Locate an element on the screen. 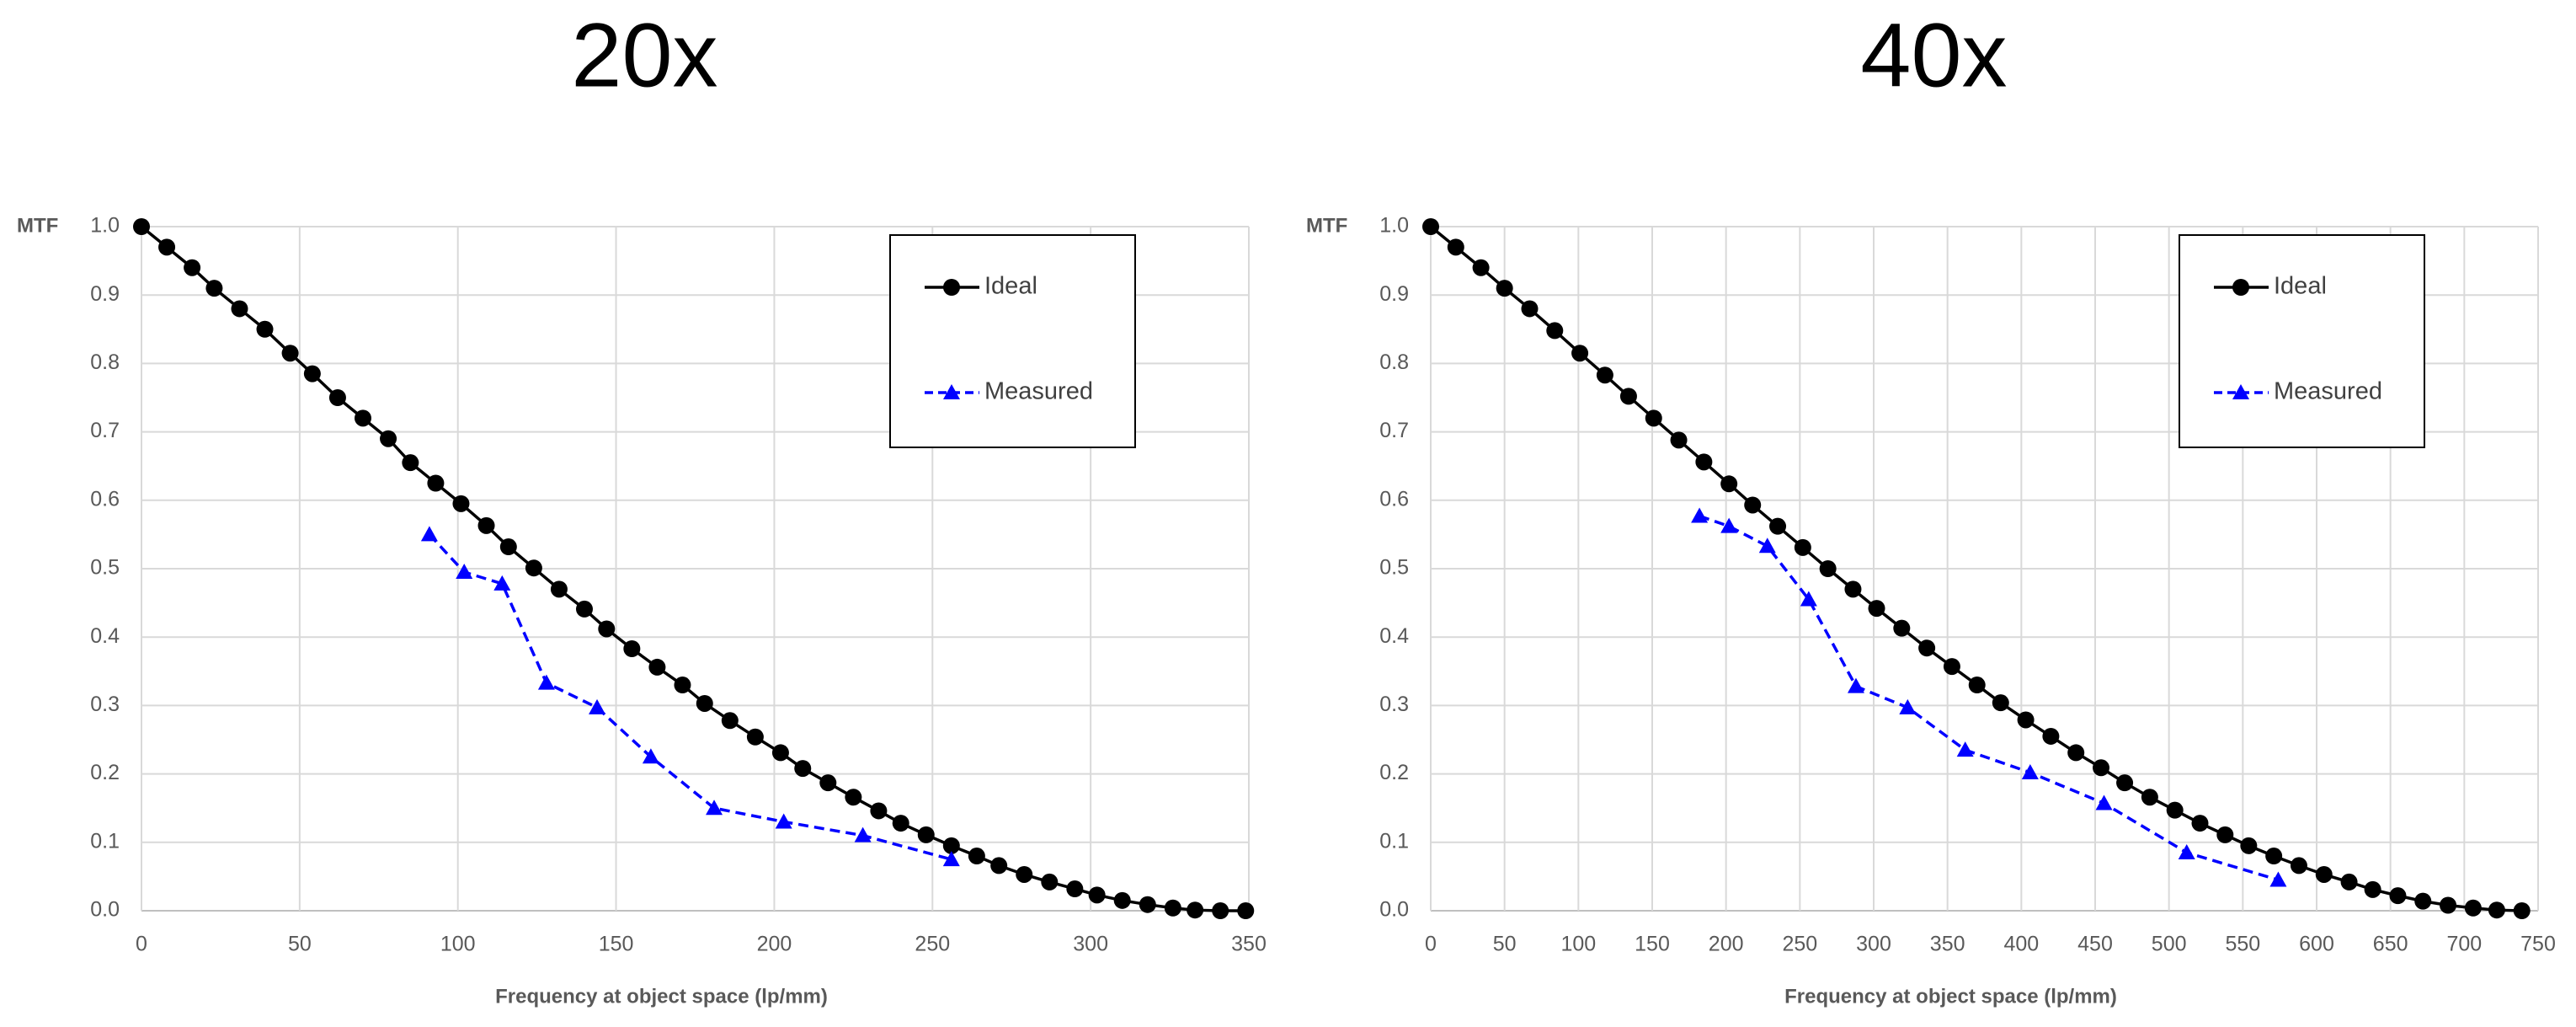 The image size is (2576, 1027). x-tick-label: 100 is located at coordinates (1578, 945).